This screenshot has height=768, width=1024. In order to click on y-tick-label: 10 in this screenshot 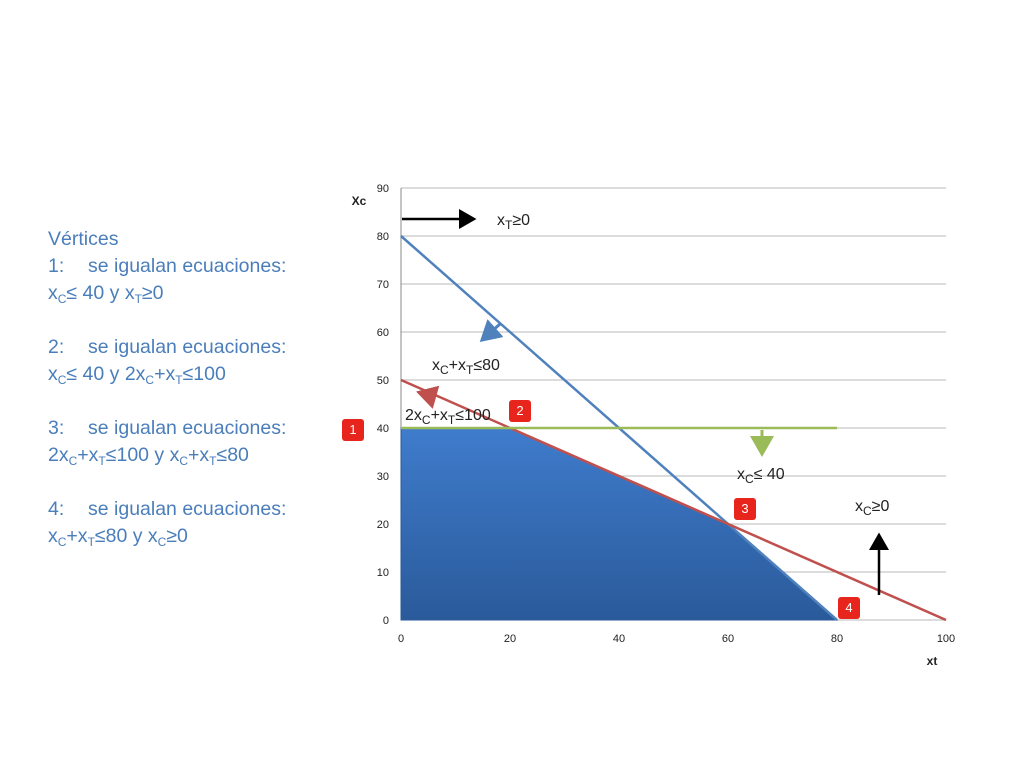, I will do `click(383, 573)`.